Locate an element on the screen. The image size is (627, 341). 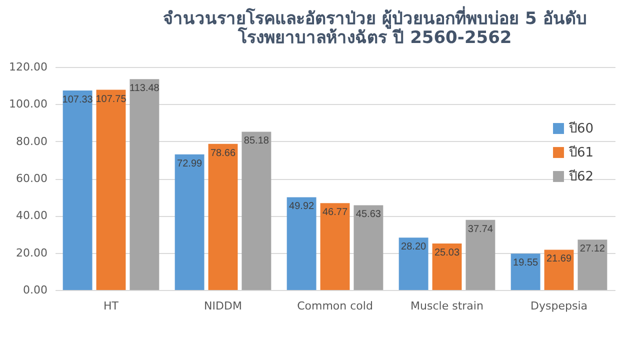
data-label: 107.33 is located at coordinates (78, 100).